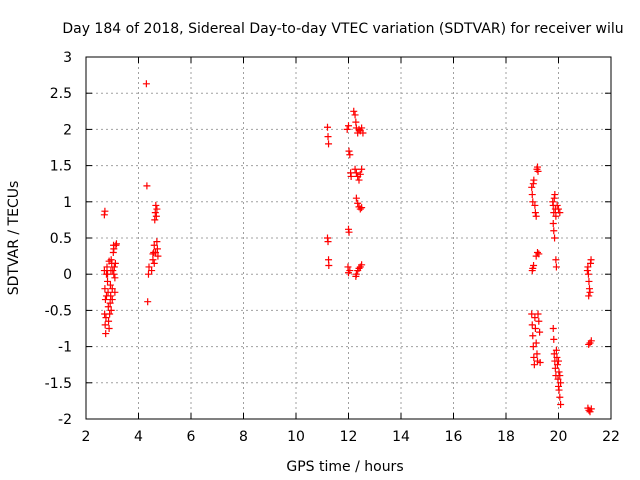 This screenshot has width=640, height=480. I want to click on y-tick-label: -2, so click(65, 420).